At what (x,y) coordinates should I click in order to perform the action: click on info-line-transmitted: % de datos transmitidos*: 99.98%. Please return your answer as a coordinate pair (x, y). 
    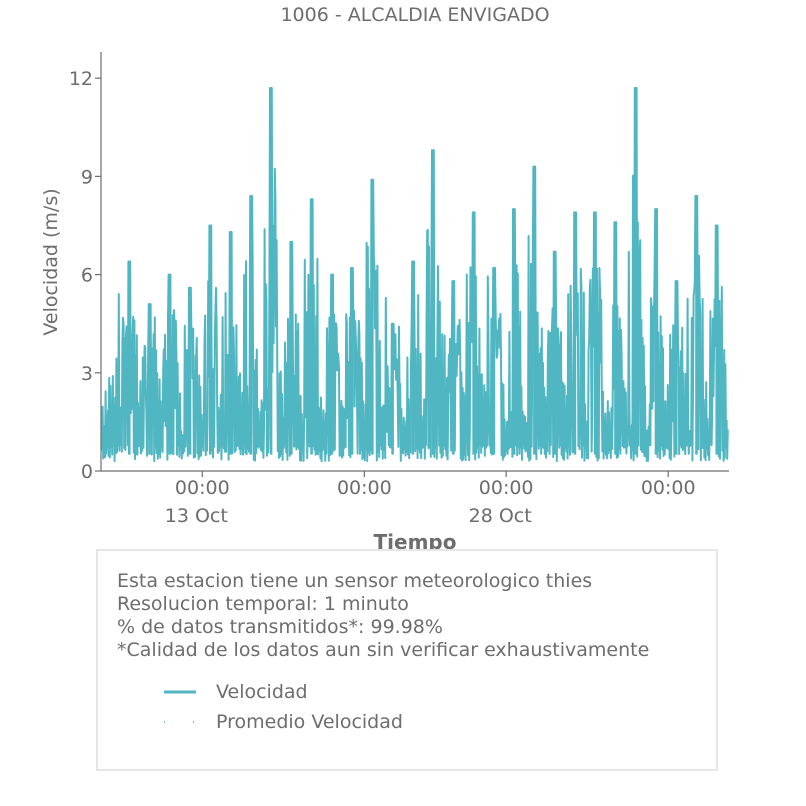
    Looking at the image, I should click on (280, 627).